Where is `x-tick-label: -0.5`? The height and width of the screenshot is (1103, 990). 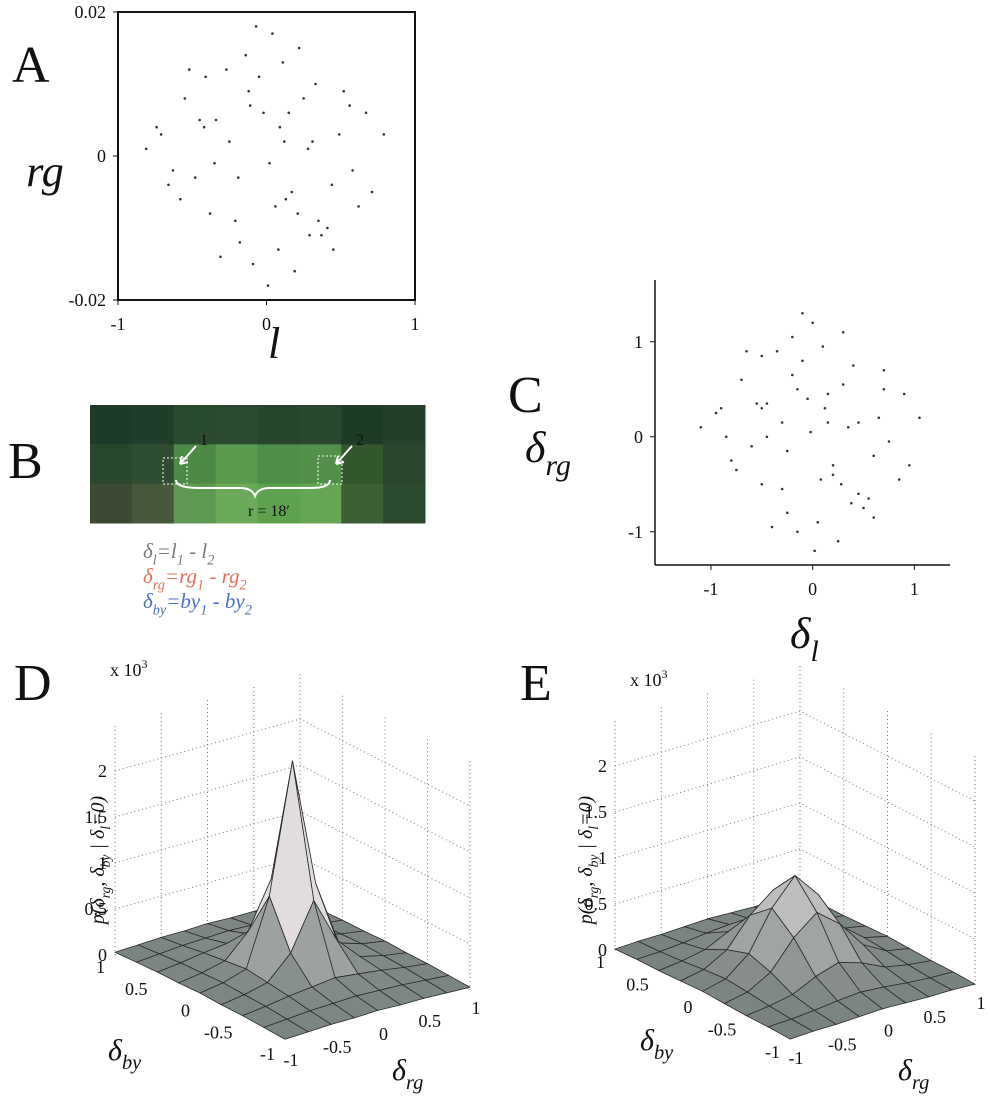 x-tick-label: -0.5 is located at coordinates (337, 1047).